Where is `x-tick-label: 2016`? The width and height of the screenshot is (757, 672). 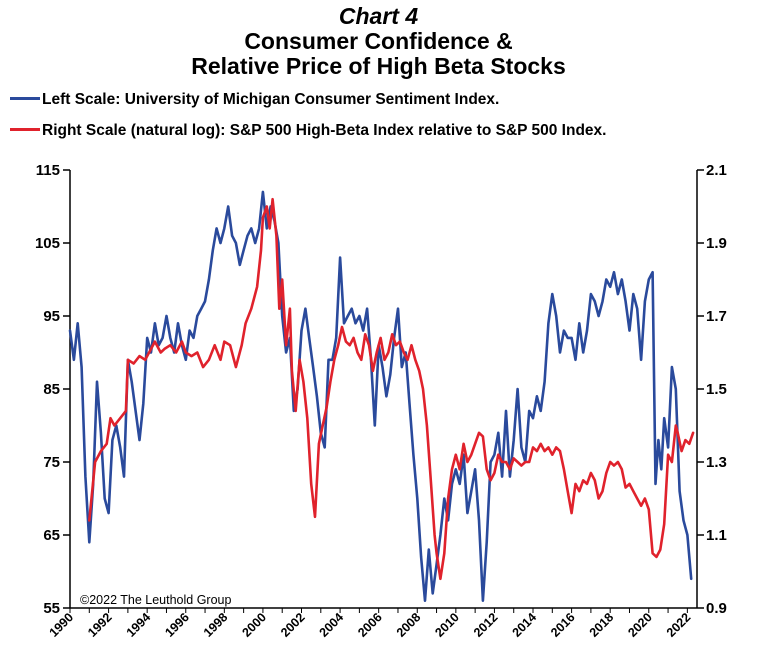 x-tick-label: 2016 is located at coordinates (563, 625).